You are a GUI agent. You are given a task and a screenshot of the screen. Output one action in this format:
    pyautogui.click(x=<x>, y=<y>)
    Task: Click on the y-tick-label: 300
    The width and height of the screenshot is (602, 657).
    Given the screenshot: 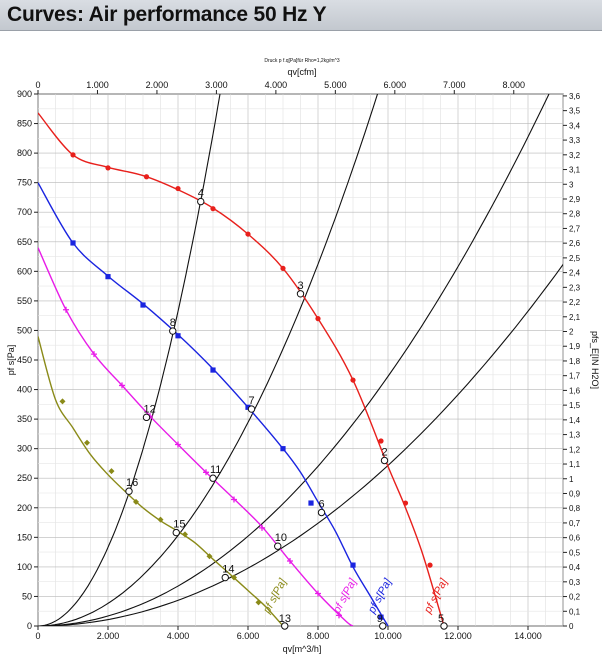 What is the action you would take?
    pyautogui.click(x=24, y=449)
    